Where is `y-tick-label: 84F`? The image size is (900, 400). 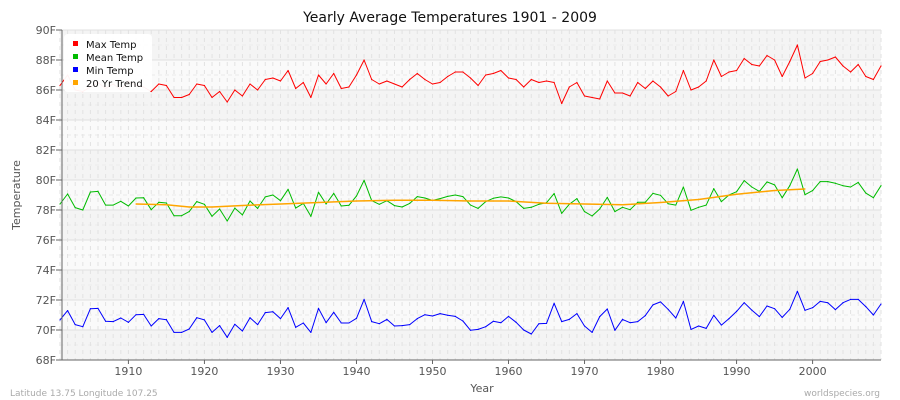
y-tick-label: 84F is located at coordinates (46, 120).